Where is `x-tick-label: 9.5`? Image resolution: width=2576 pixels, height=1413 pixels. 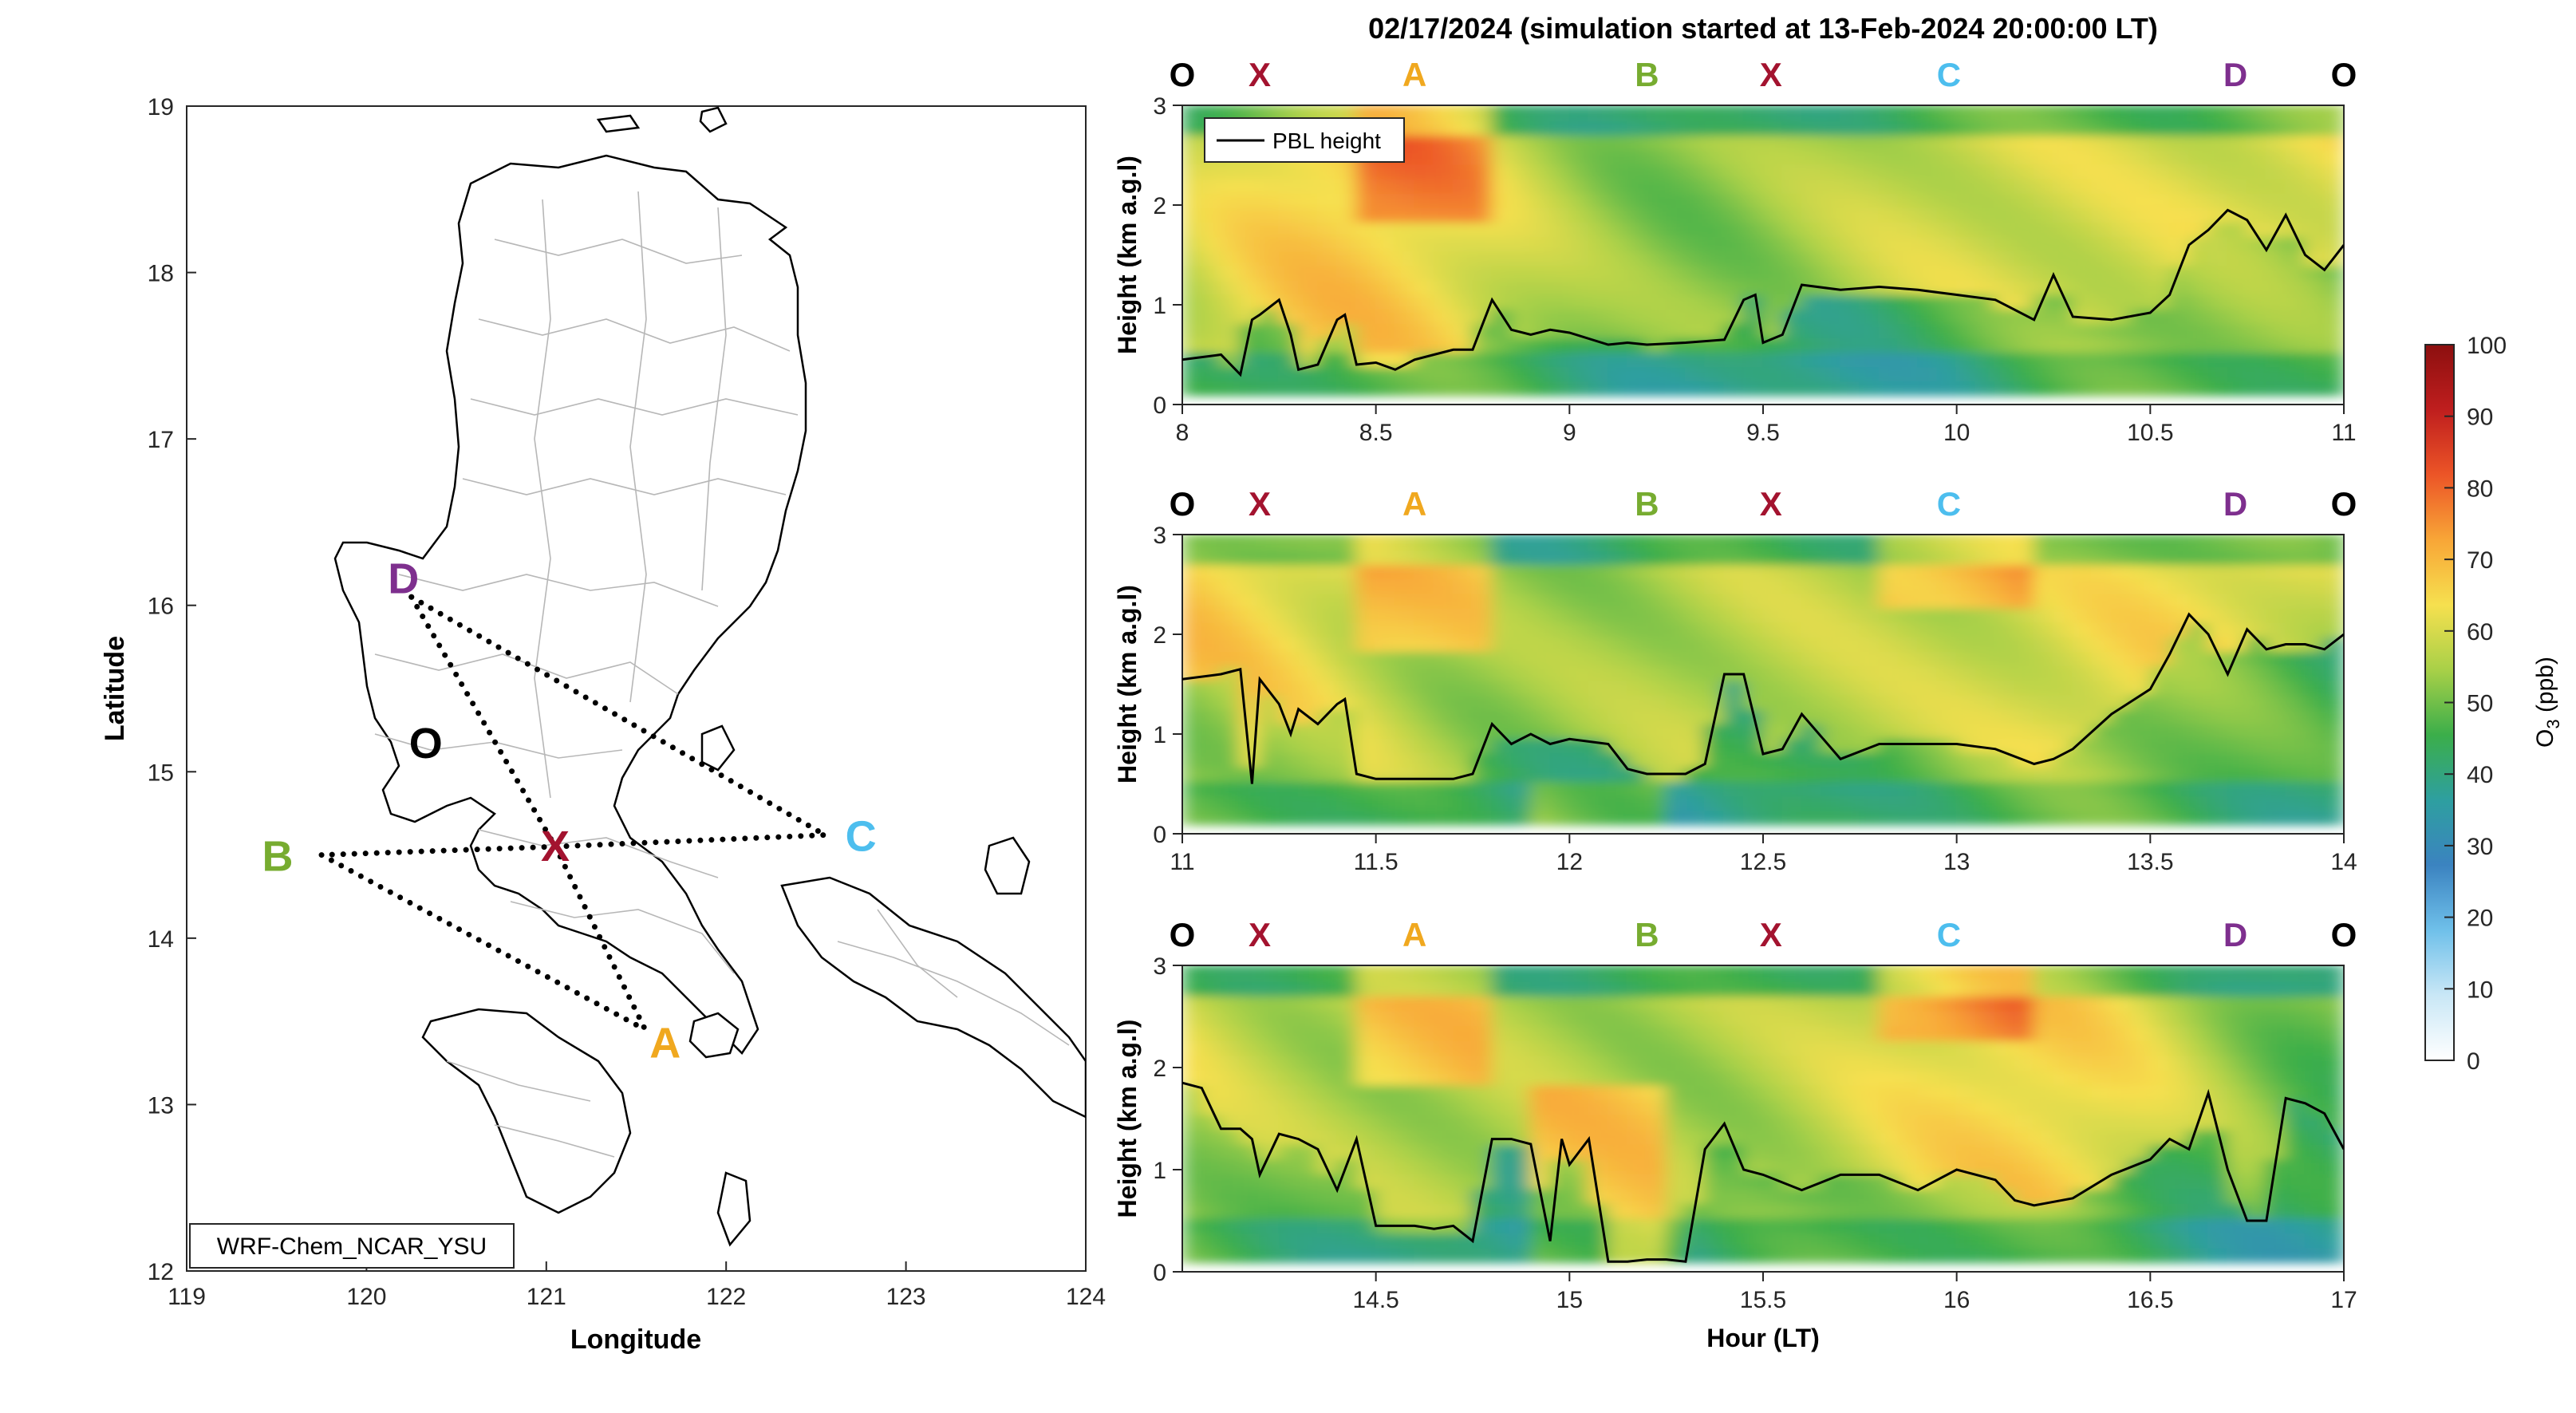 x-tick-label: 9.5 is located at coordinates (1763, 433).